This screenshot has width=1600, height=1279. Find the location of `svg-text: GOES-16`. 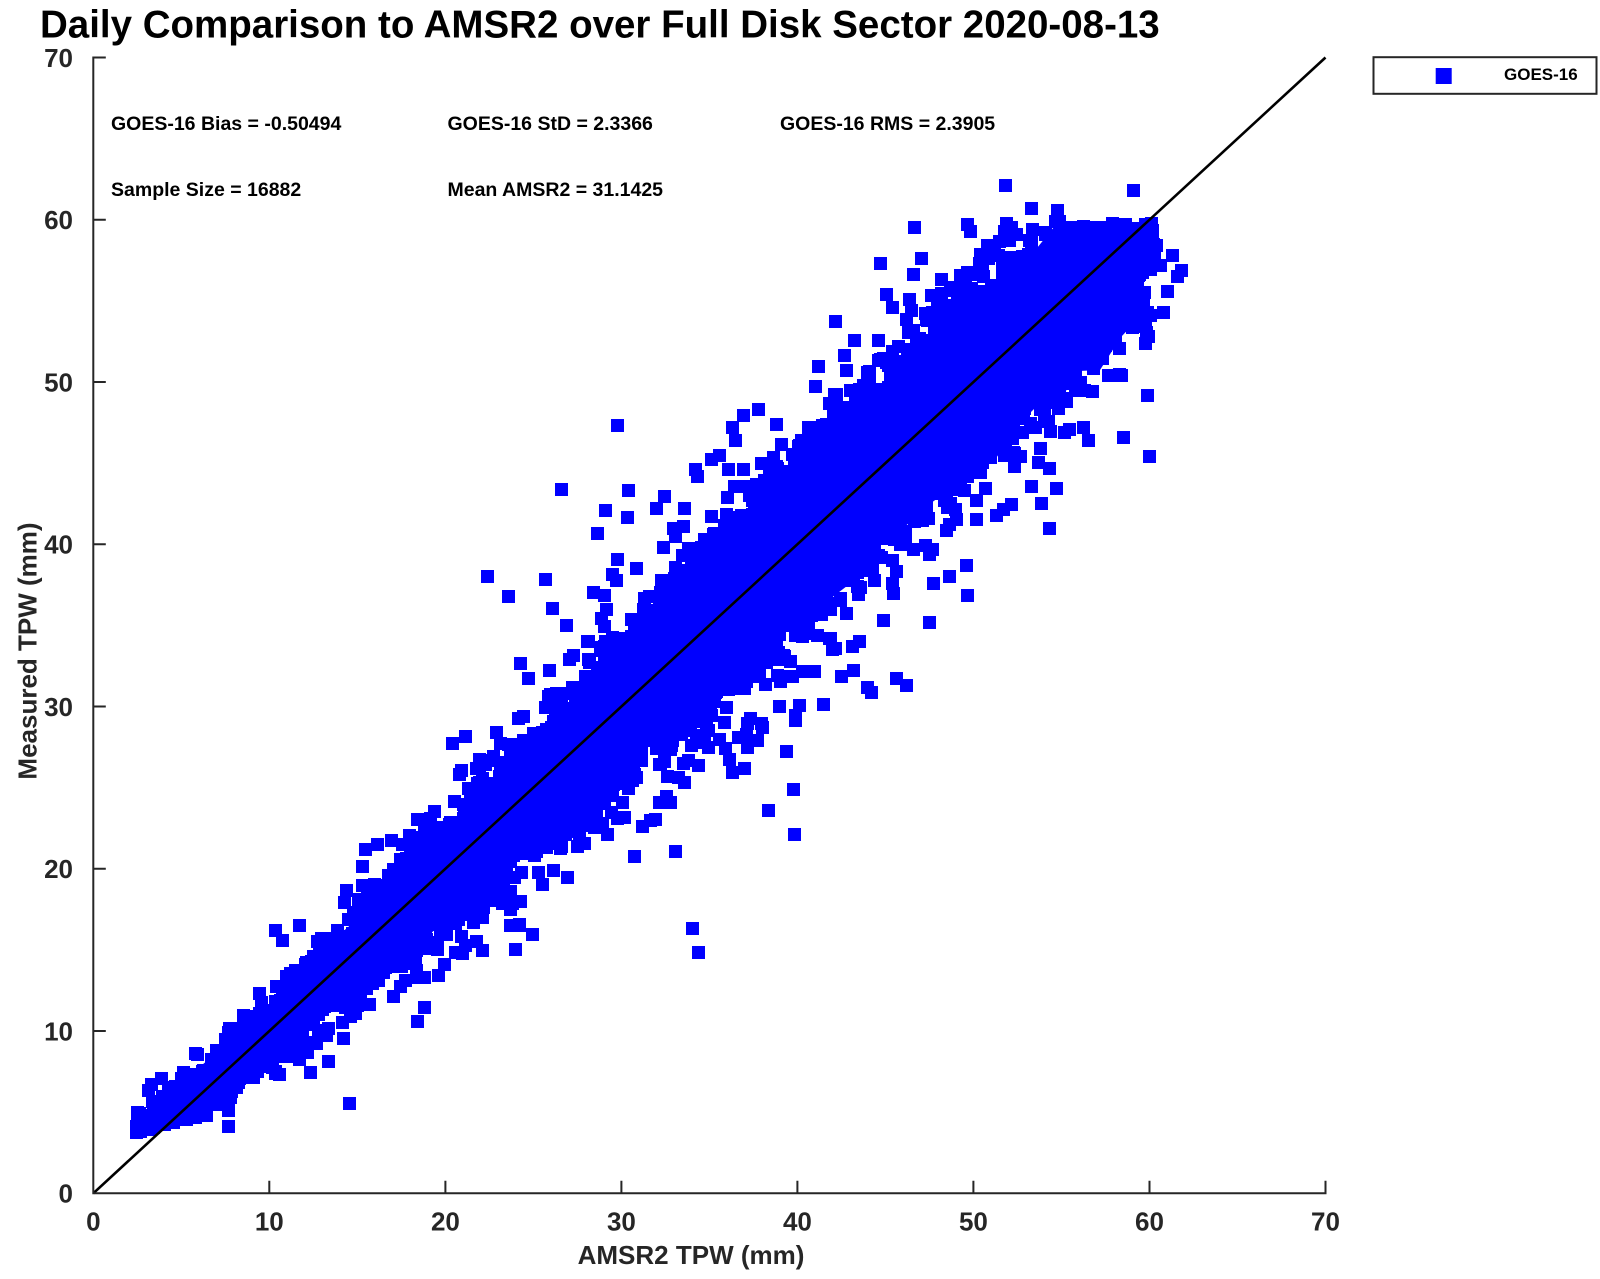

svg-text: GOES-16 is located at coordinates (1541, 74).